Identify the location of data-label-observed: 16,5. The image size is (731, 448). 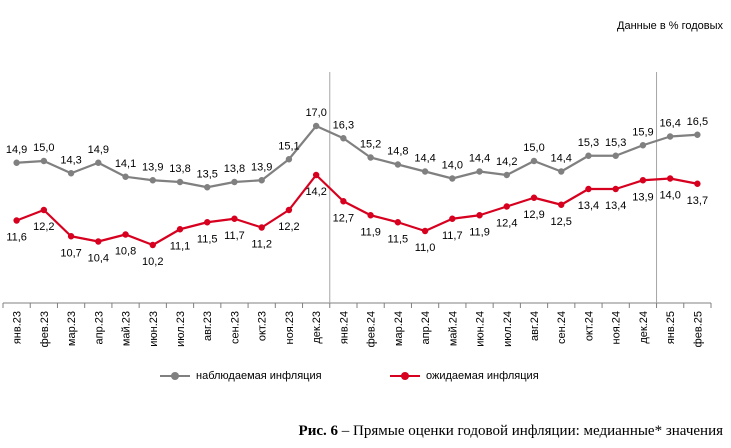
(697, 122).